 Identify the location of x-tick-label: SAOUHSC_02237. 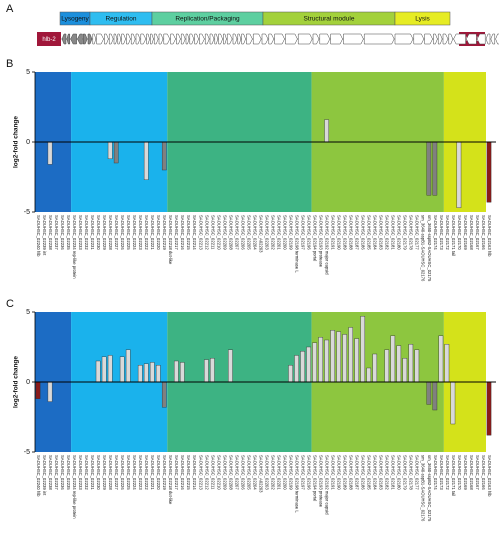
(56, 472).